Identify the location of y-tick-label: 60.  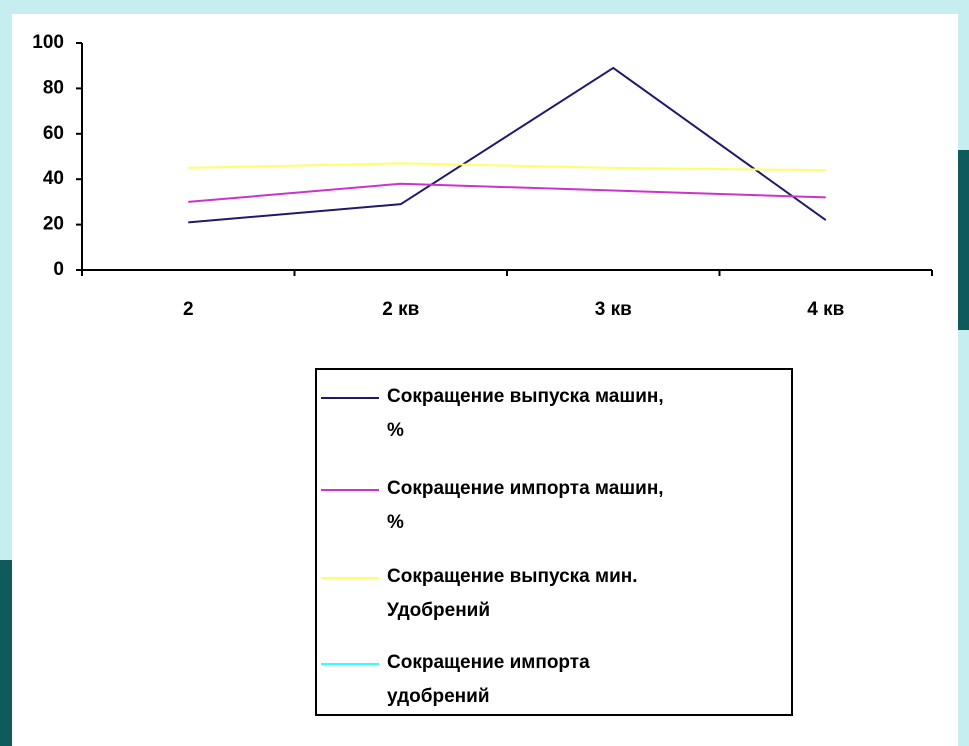
(53, 133).